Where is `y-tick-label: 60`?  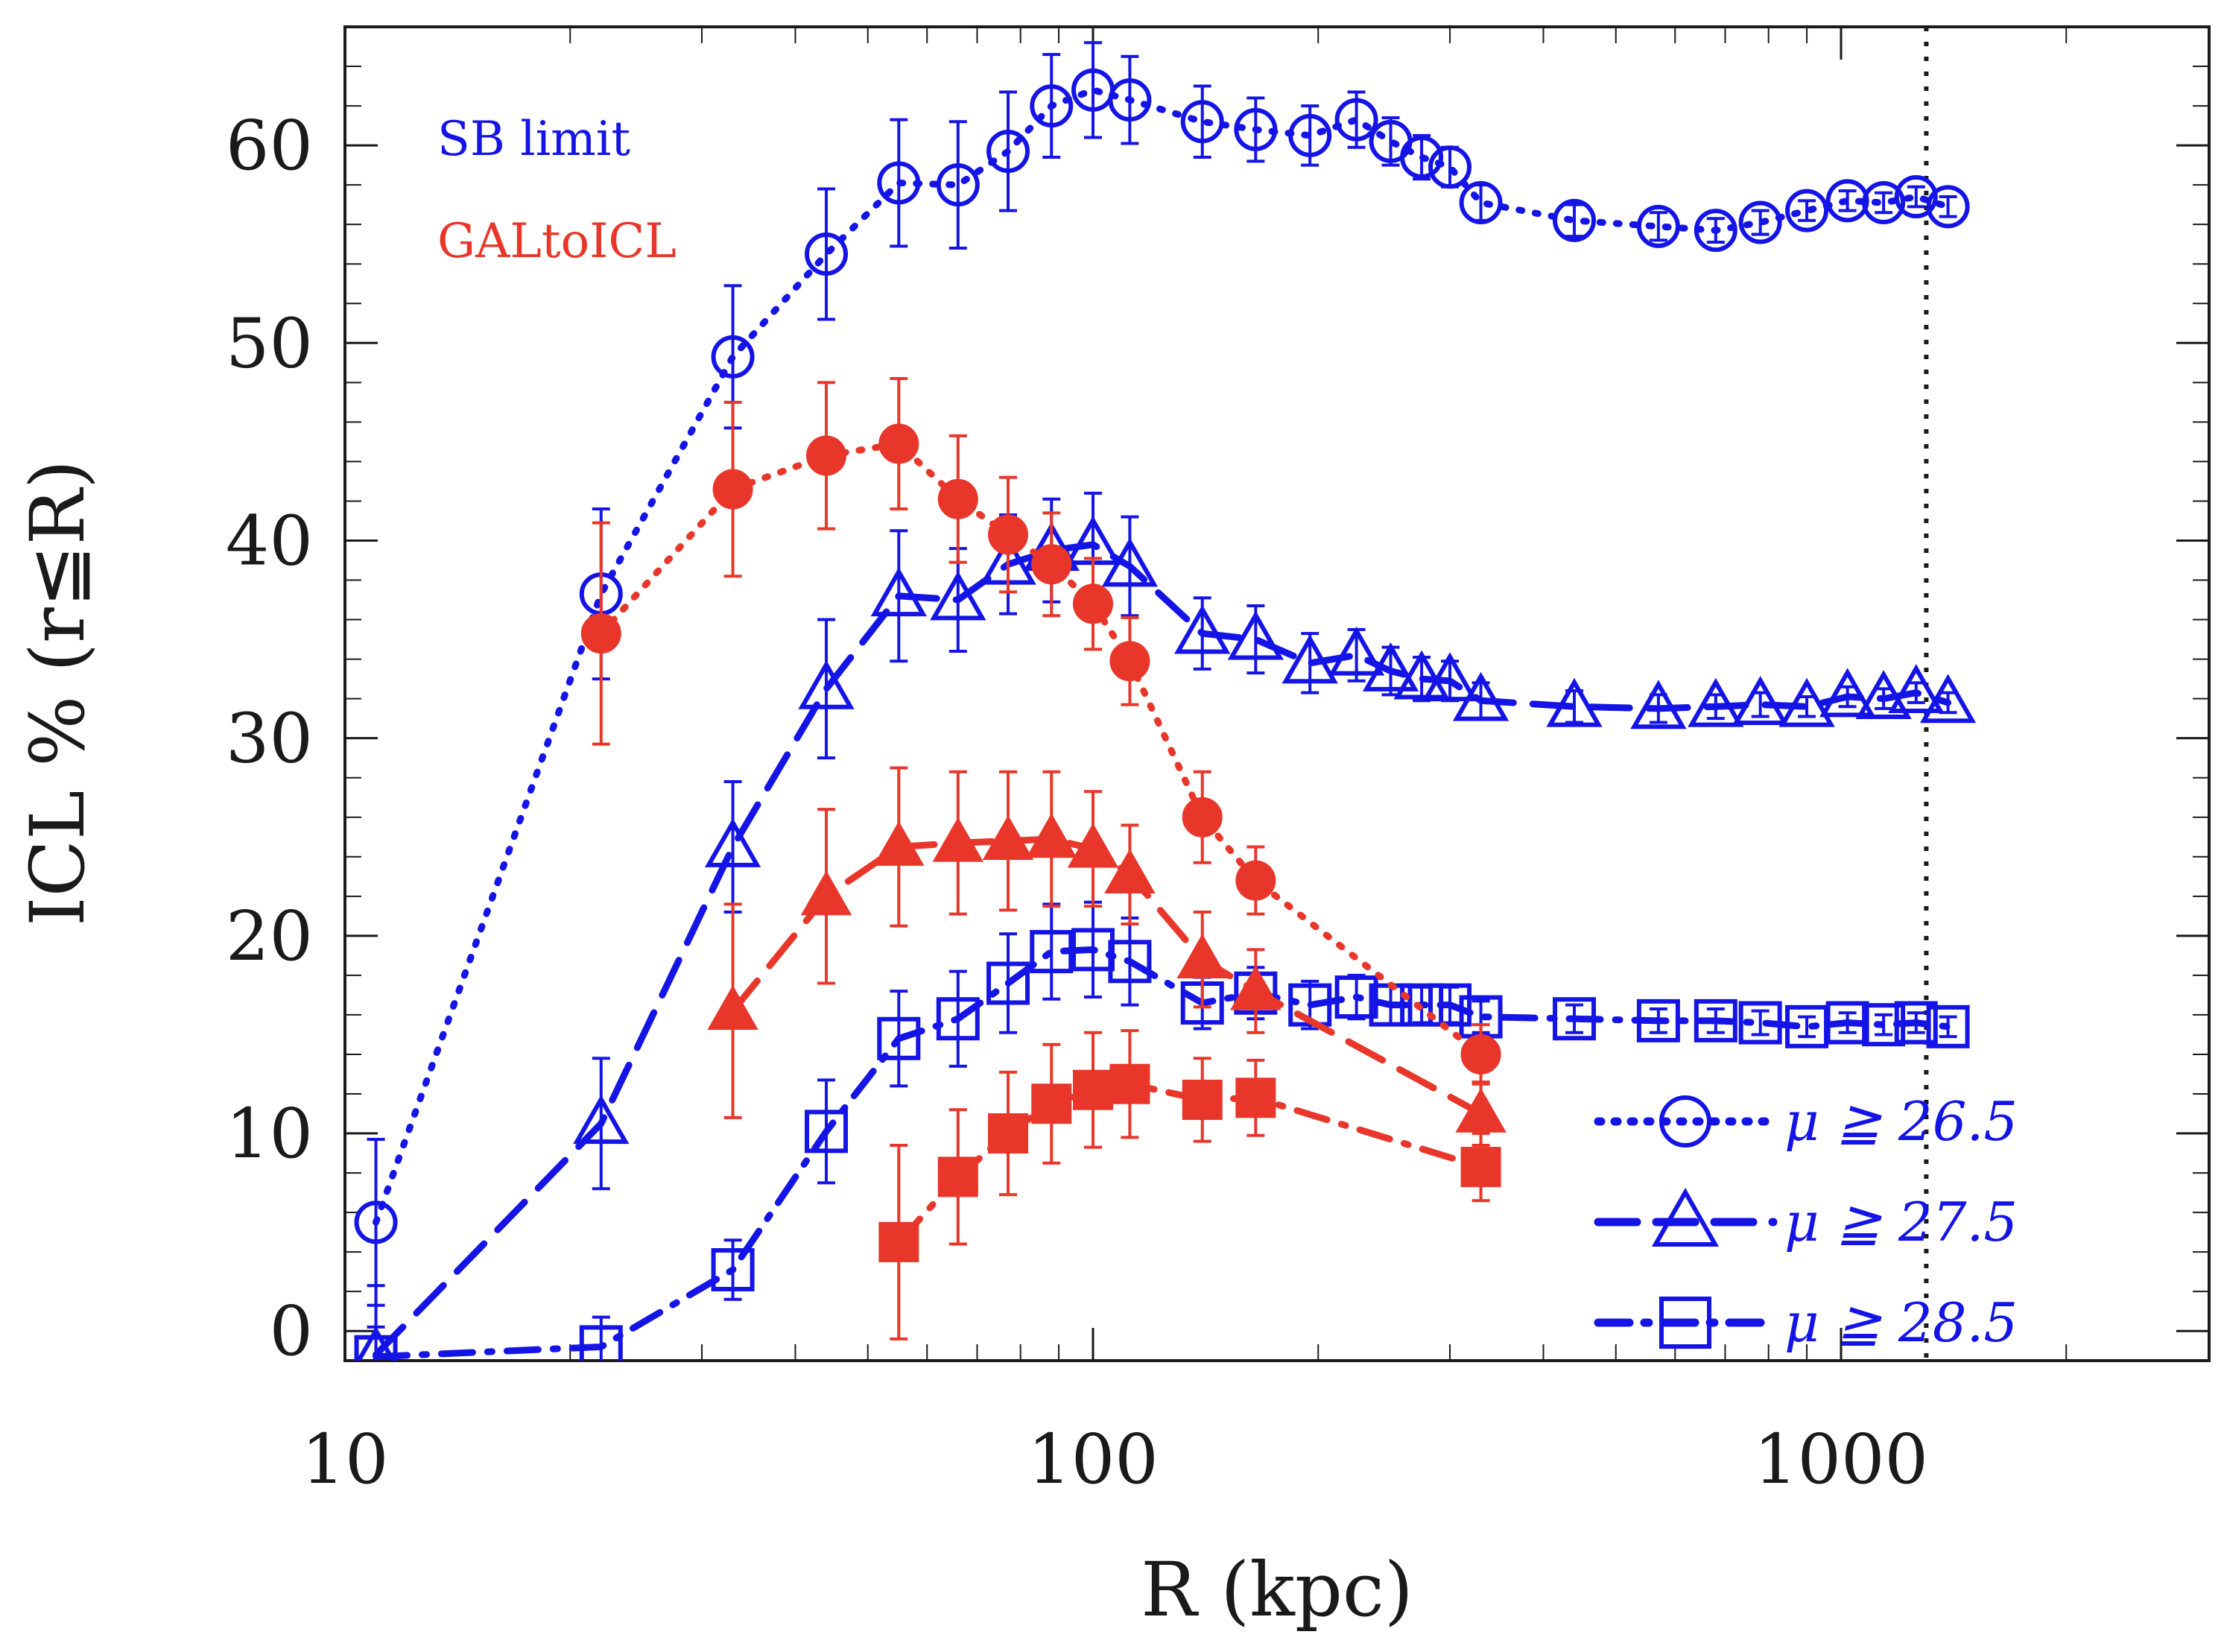
y-tick-label: 60 is located at coordinates (269, 146).